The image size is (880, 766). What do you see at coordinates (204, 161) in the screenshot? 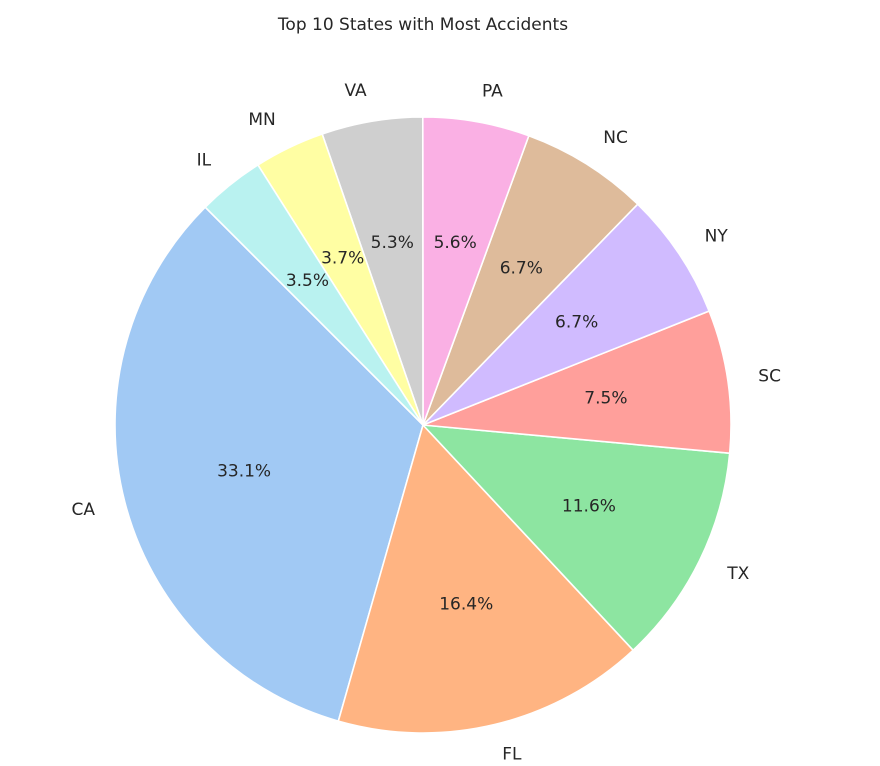
I see `slice-label-il: IL` at bounding box center [204, 161].